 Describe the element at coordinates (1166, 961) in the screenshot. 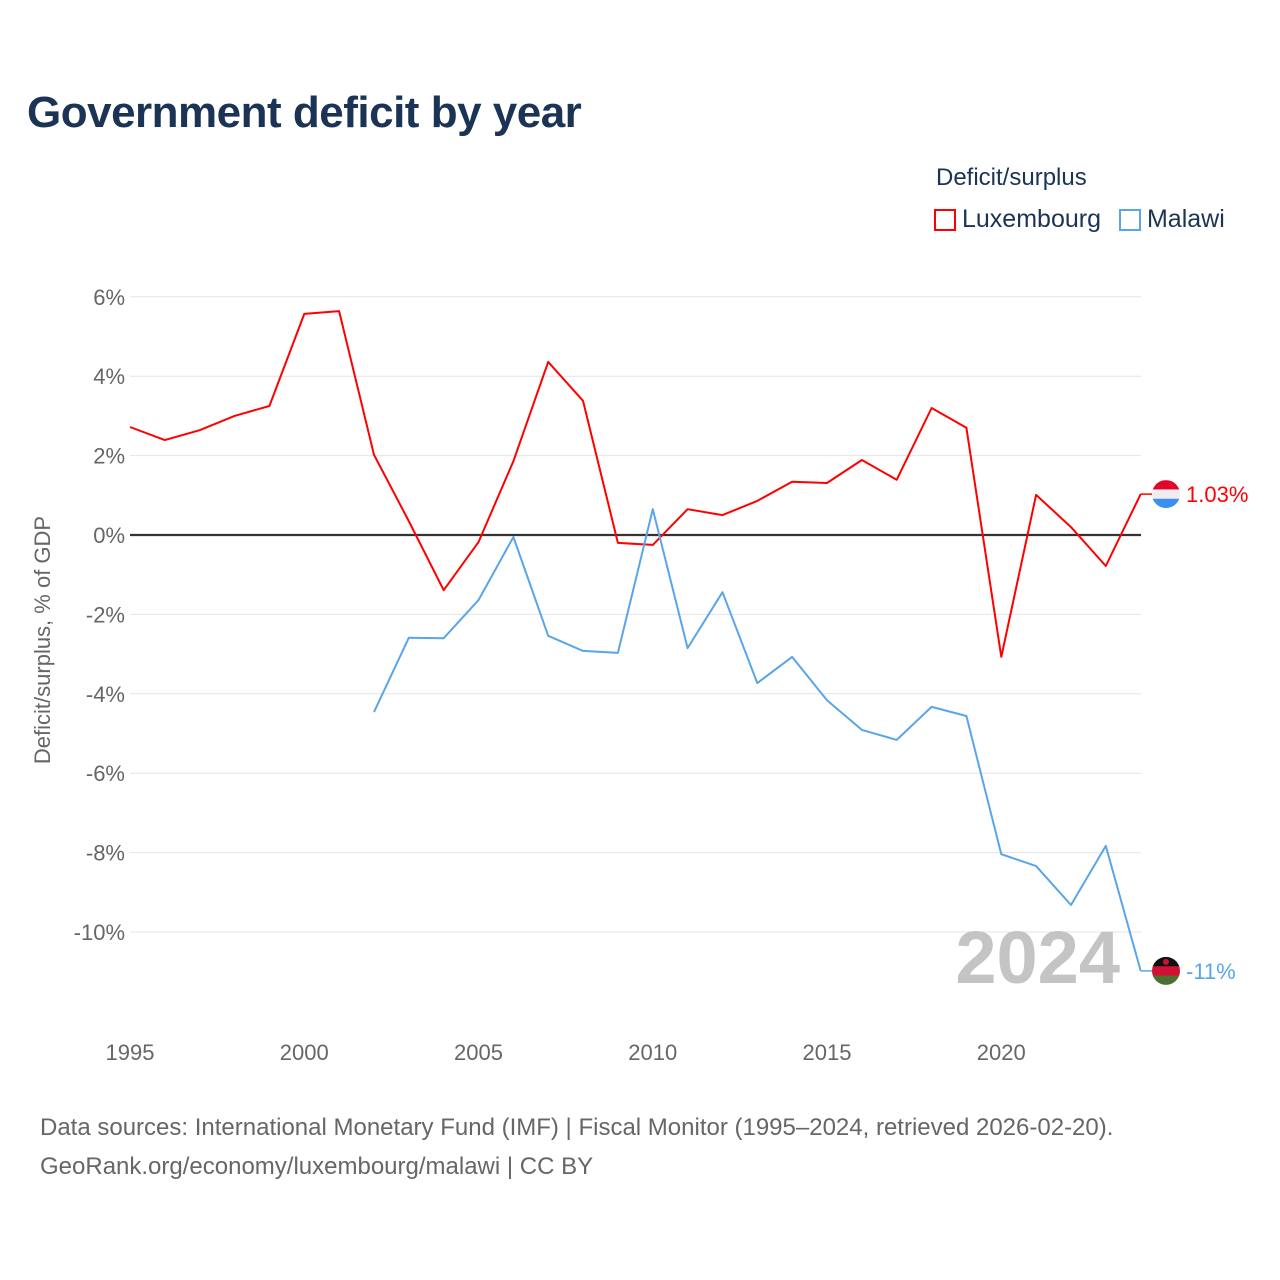

I see `flag-sun` at that location.